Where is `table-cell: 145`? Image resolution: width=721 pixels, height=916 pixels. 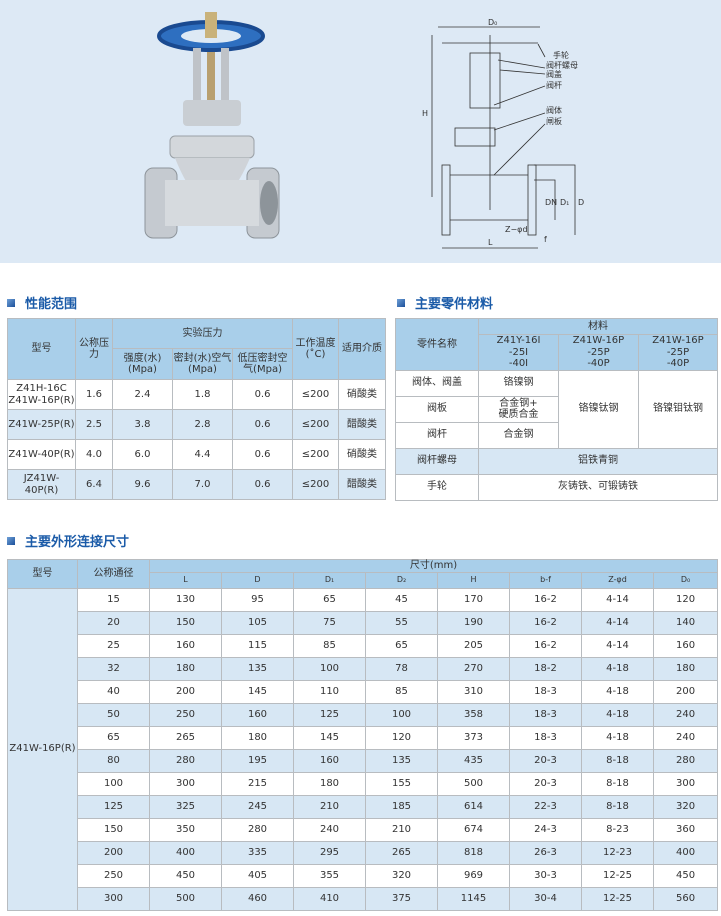
table-cell: 145 is located at coordinates (329, 737).